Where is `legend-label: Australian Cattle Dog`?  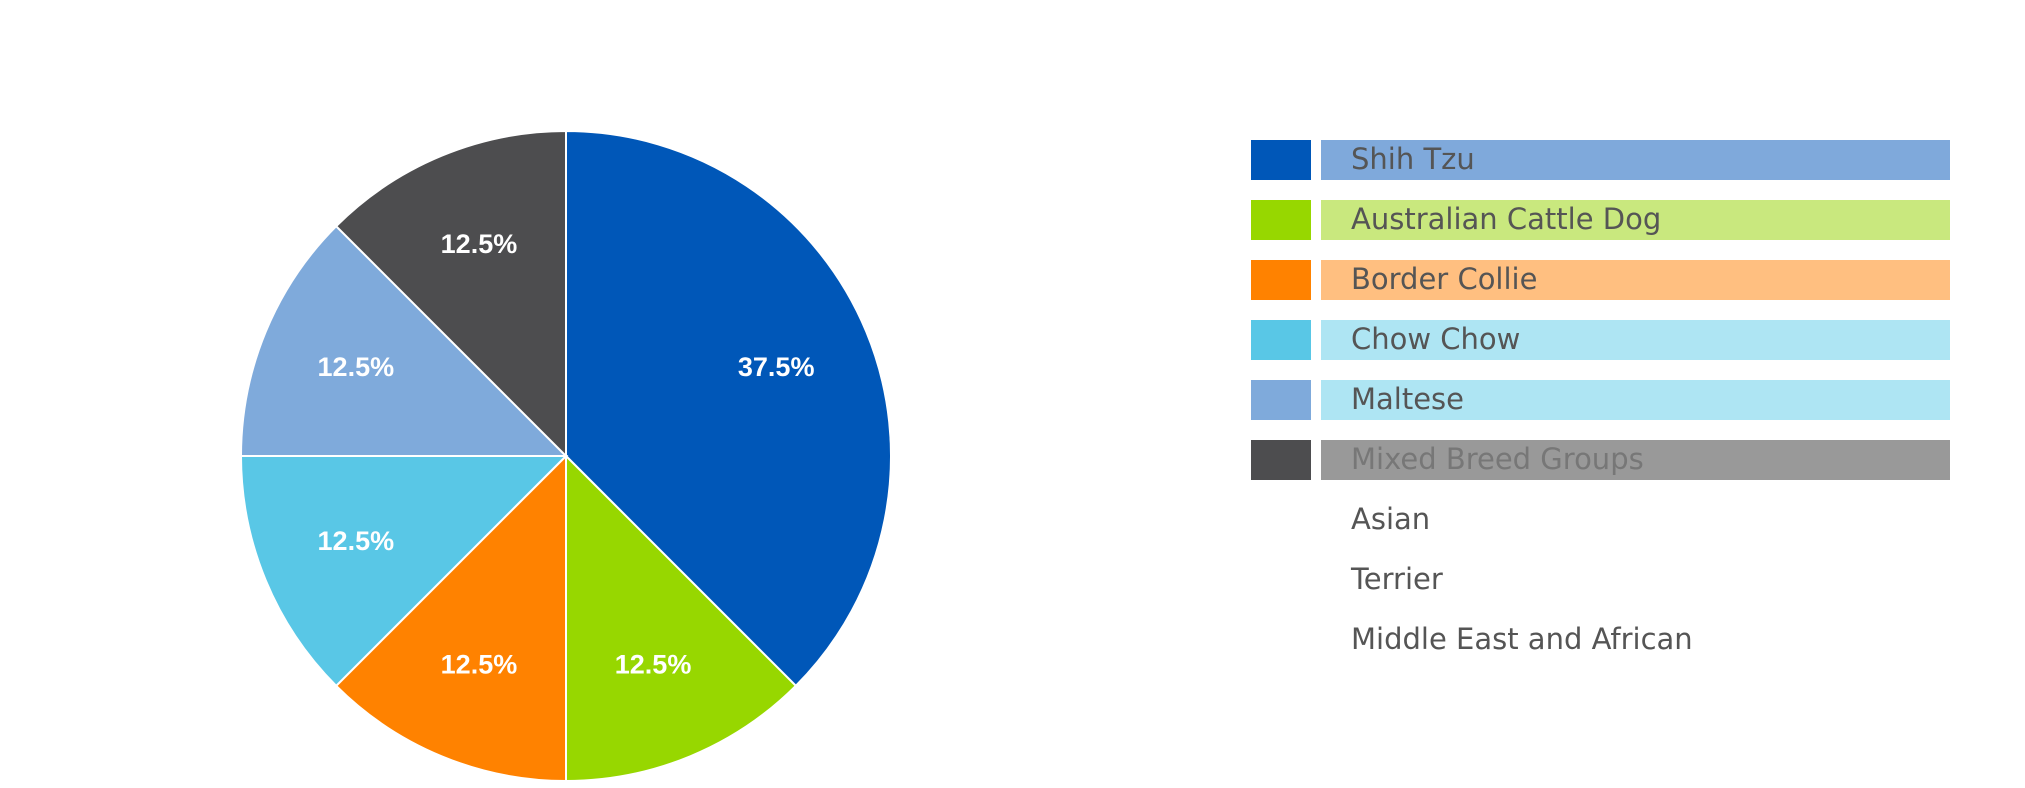
legend-label: Australian Cattle Dog is located at coordinates (1506, 219).